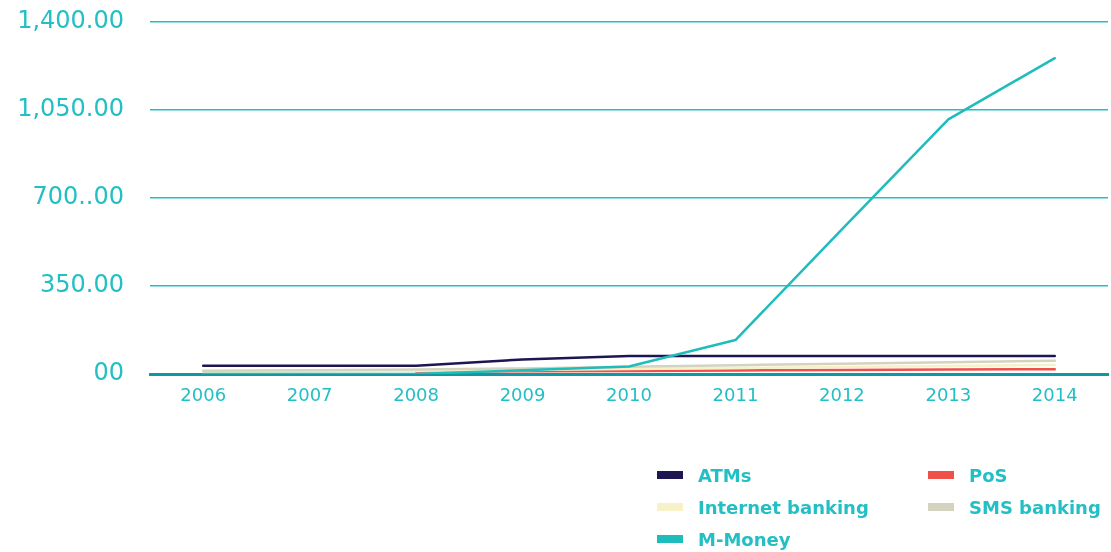  Describe the element at coordinates (948, 395) in the screenshot. I see `x-tick-label: 2013` at that location.